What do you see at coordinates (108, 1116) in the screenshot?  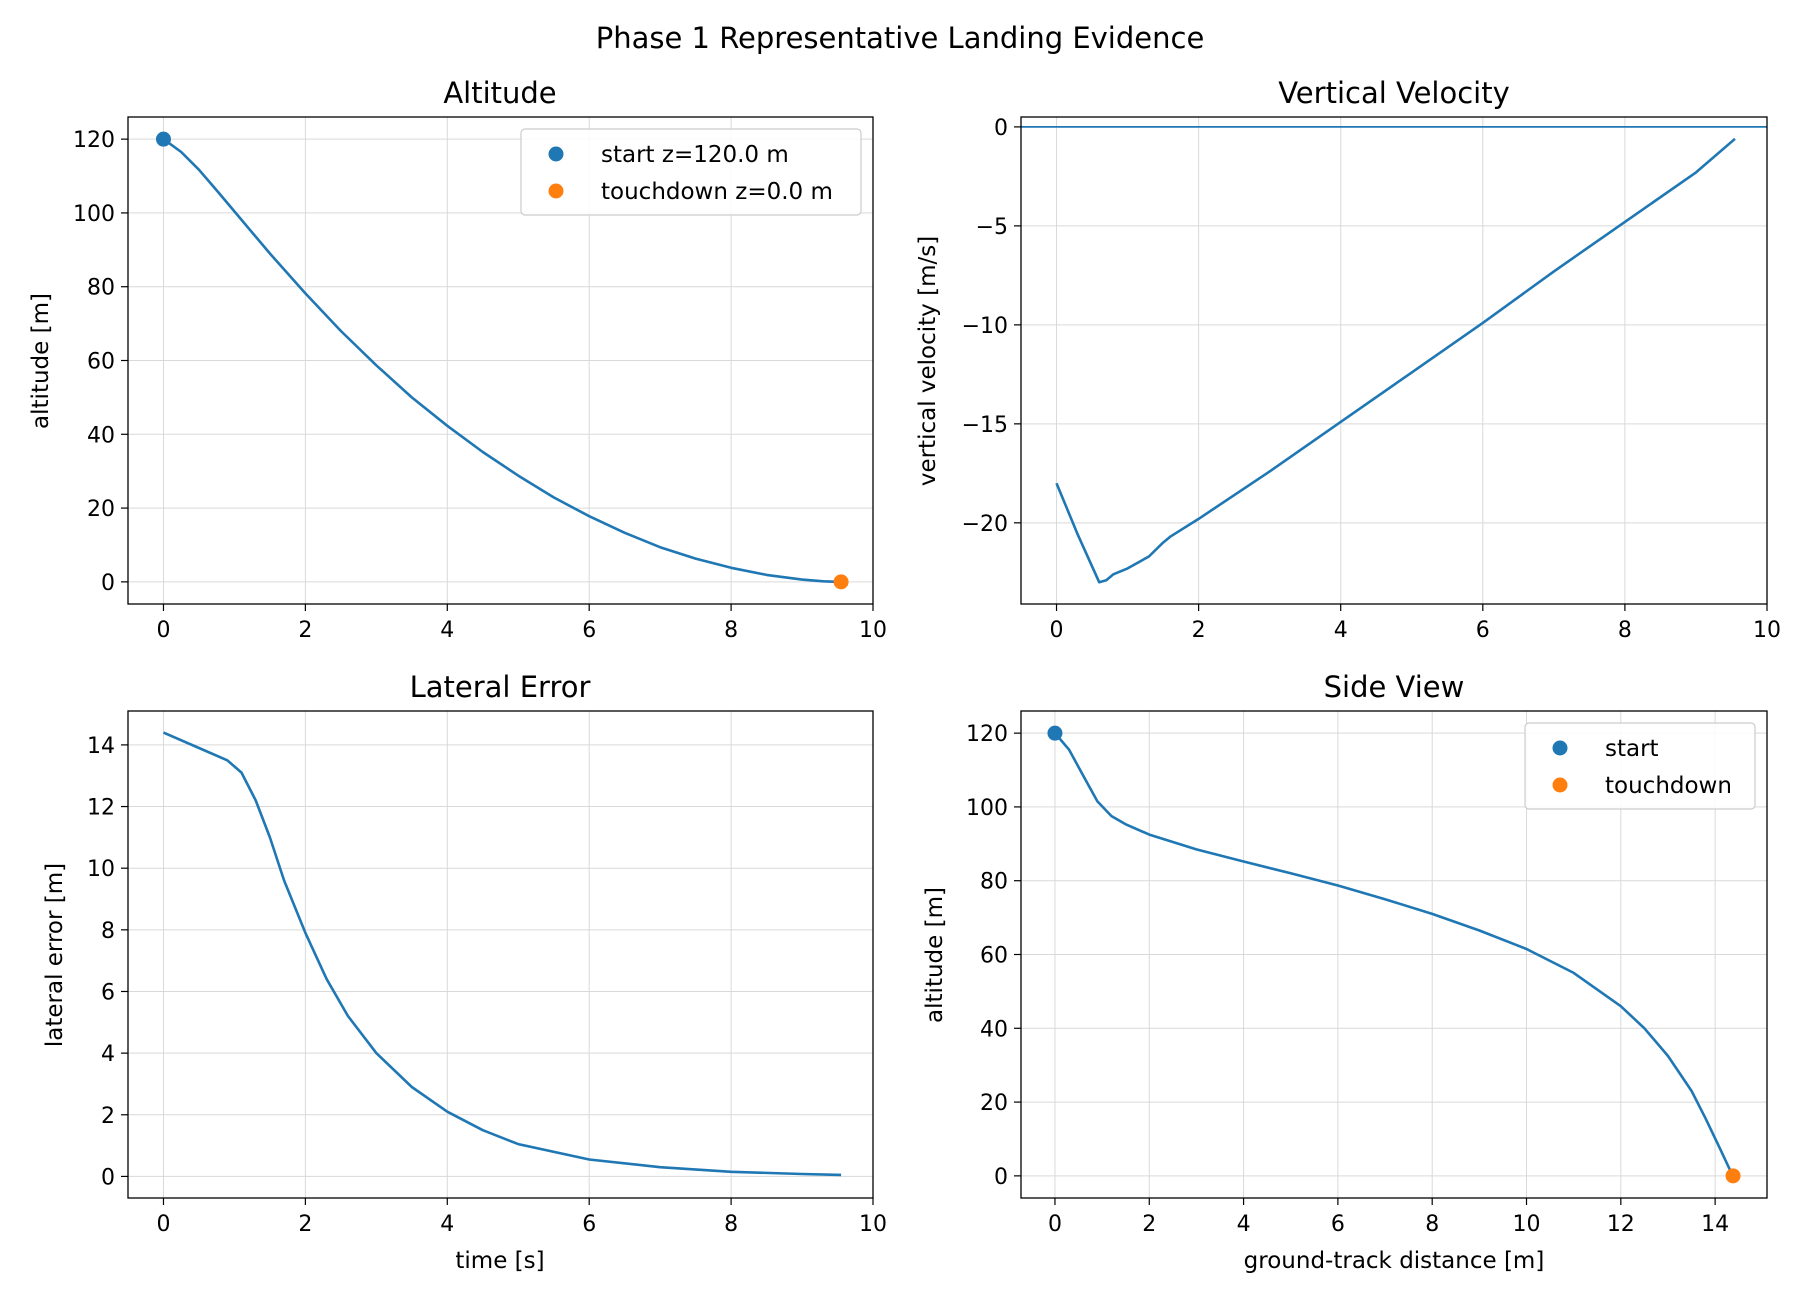 I see `lateral-error-ytick-label-1: 2` at bounding box center [108, 1116].